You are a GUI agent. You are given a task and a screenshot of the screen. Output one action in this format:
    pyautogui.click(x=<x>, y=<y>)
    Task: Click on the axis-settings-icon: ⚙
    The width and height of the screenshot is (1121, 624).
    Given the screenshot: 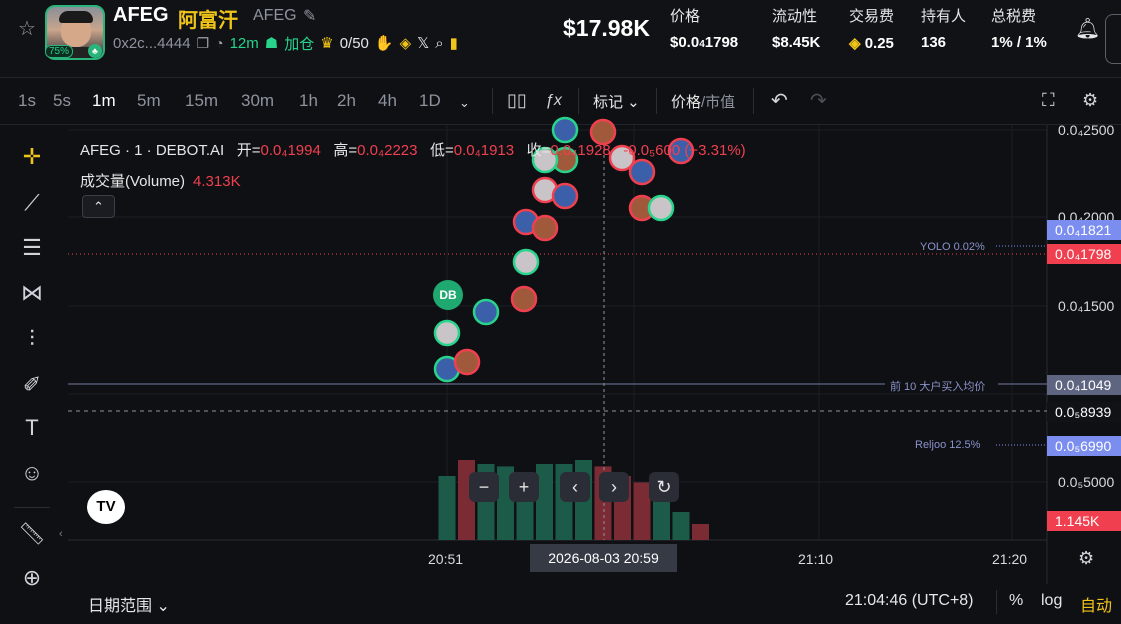 What is the action you would take?
    pyautogui.click(x=1086, y=558)
    